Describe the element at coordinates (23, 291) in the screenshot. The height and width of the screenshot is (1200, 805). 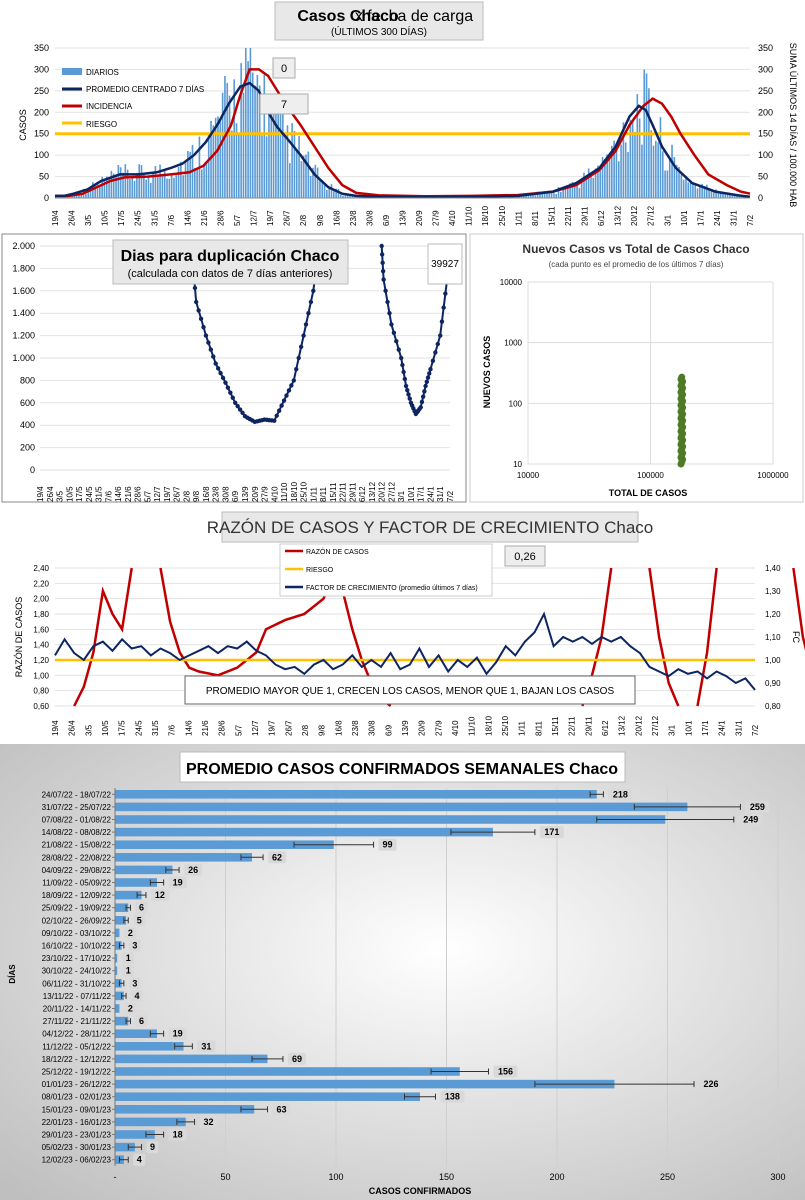
I see `y-tick-label: 1.600` at that location.